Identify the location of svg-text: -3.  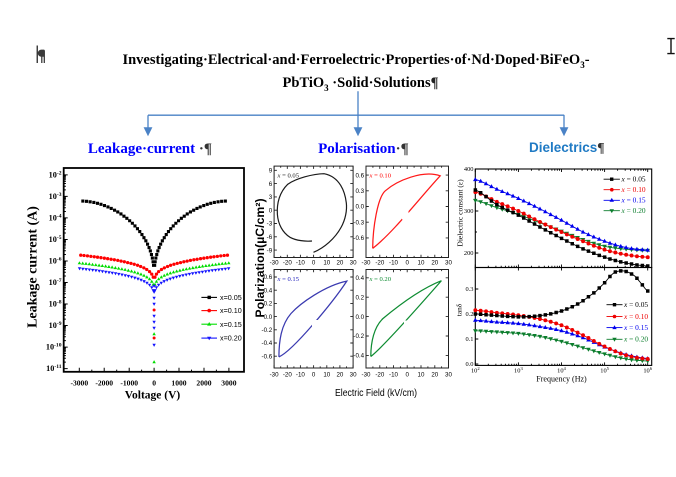
(270, 224).